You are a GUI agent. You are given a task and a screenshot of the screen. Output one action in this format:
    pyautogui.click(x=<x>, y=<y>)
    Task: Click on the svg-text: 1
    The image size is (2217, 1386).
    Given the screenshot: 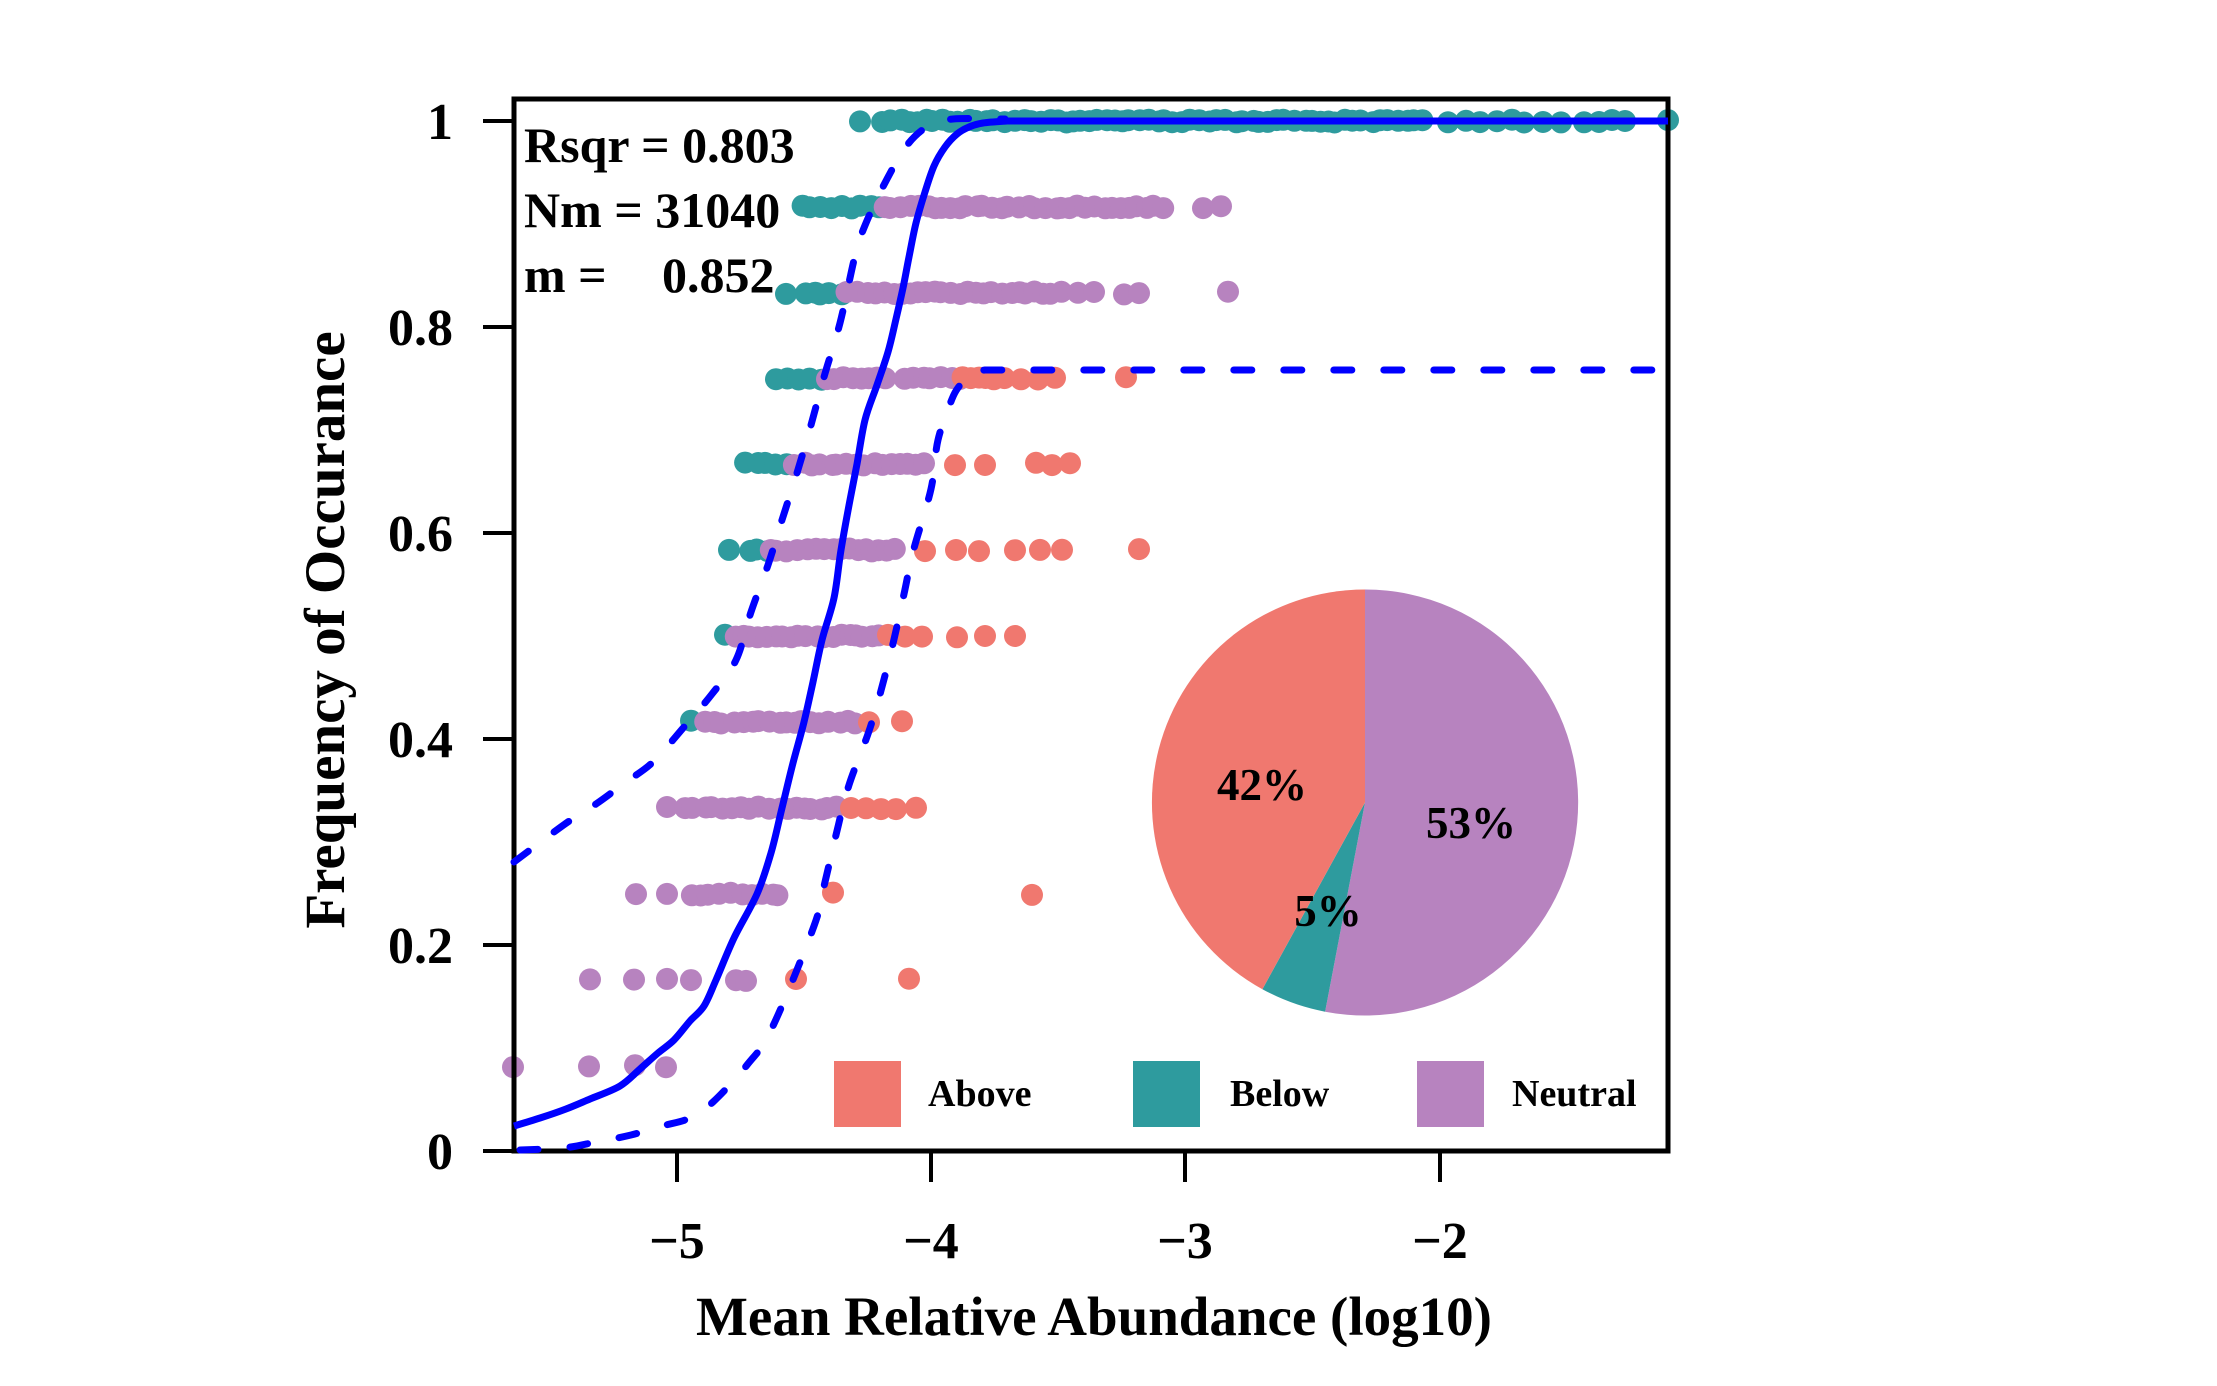 What is the action you would take?
    pyautogui.click(x=440, y=122)
    